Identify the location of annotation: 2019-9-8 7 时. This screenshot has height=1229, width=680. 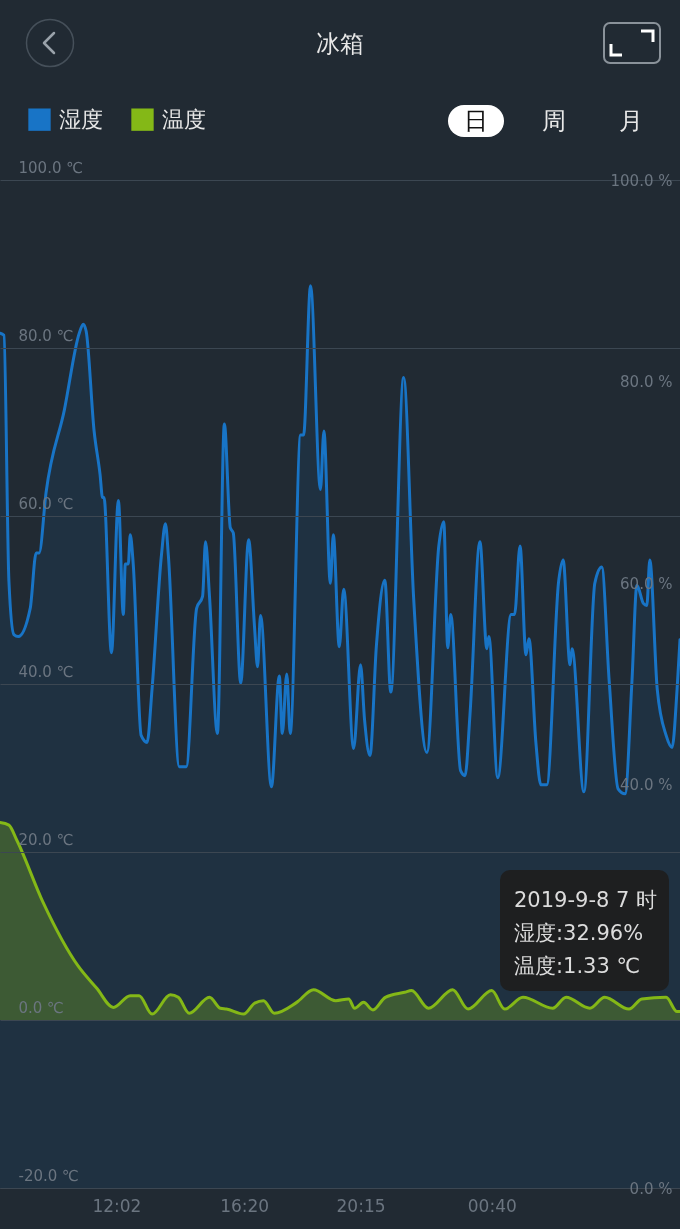
(586, 900).